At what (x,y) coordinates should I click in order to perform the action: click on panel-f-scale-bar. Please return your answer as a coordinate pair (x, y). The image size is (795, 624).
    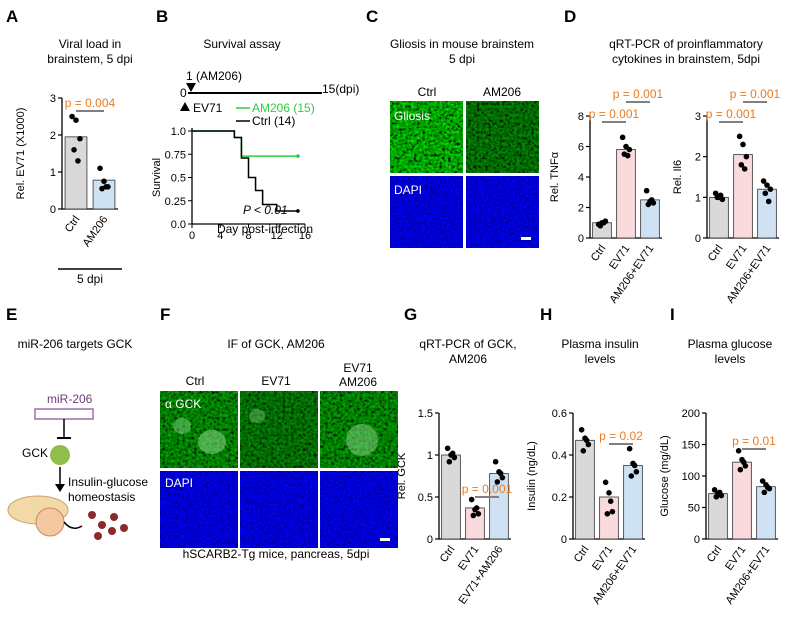
    Looking at the image, I should click on (385, 539).